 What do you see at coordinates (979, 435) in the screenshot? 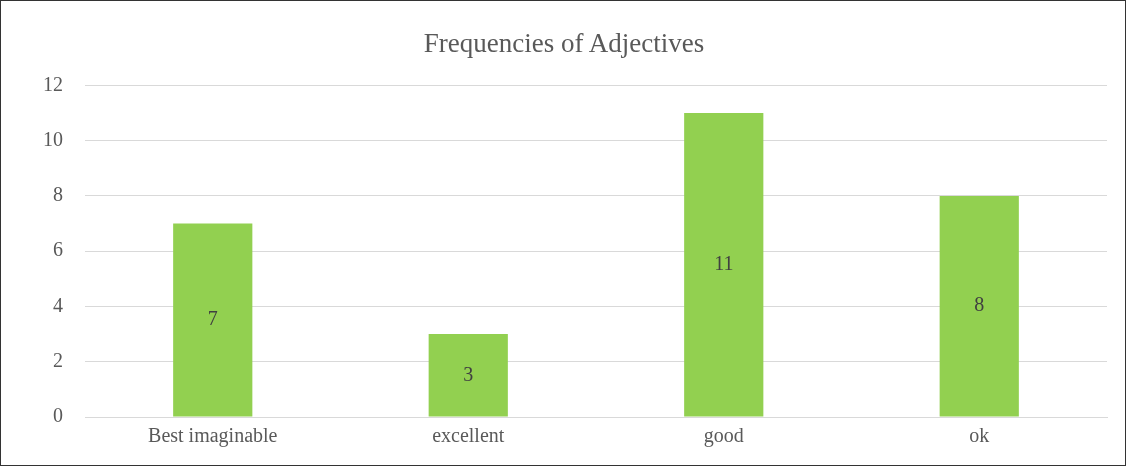
I see `x-tick-label: ok` at bounding box center [979, 435].